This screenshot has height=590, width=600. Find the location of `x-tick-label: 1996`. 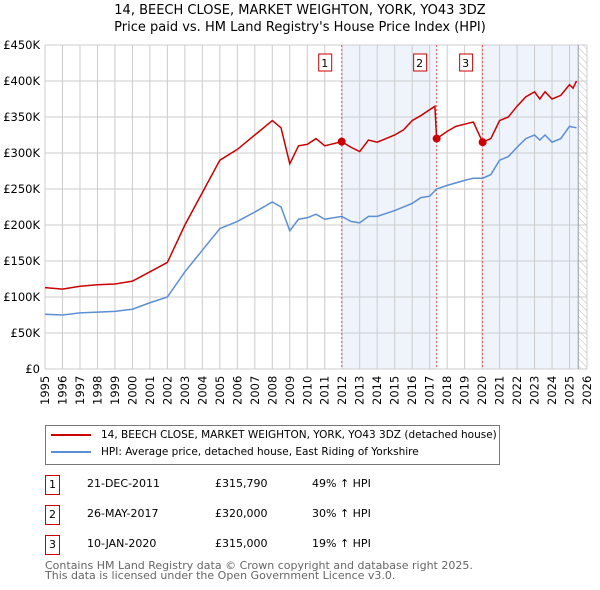

x-tick-label: 1996 is located at coordinates (62, 390).